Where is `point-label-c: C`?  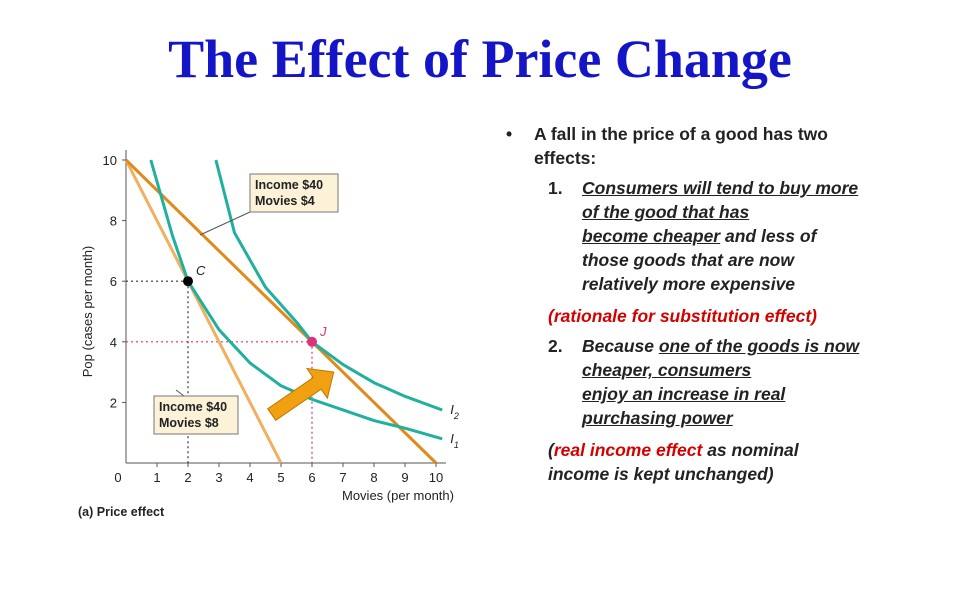 point-label-c: C is located at coordinates (201, 270).